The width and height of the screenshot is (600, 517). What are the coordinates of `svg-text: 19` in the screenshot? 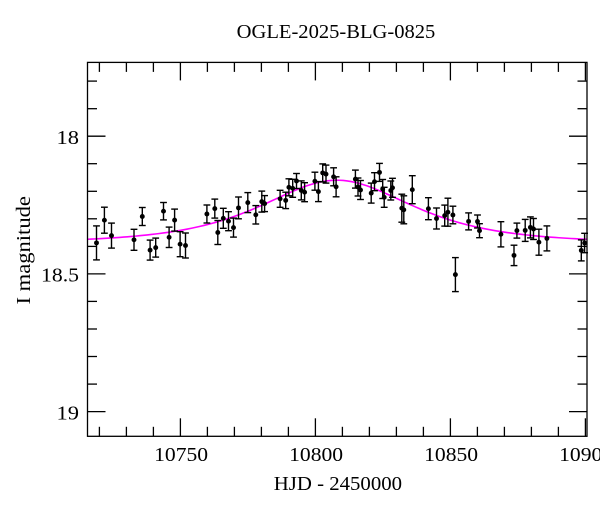 It's located at (68, 413).